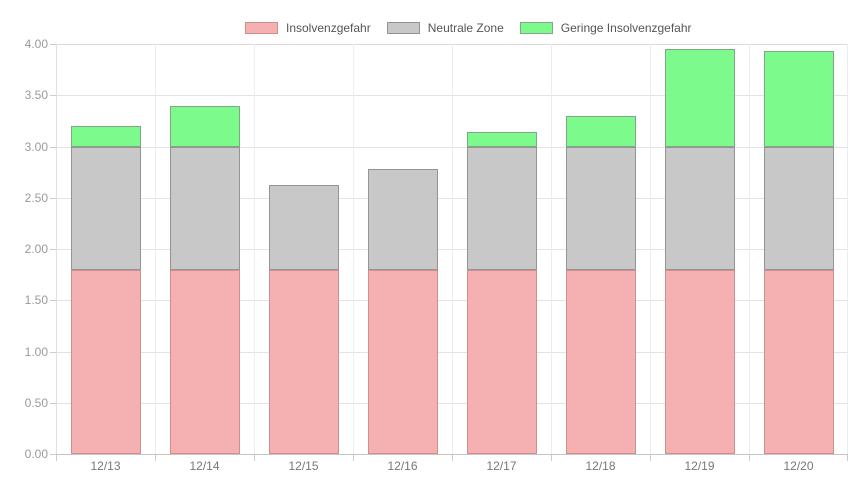 The image size is (864, 481). What do you see at coordinates (204, 466) in the screenshot?
I see `x-tick-label: 12/14` at bounding box center [204, 466].